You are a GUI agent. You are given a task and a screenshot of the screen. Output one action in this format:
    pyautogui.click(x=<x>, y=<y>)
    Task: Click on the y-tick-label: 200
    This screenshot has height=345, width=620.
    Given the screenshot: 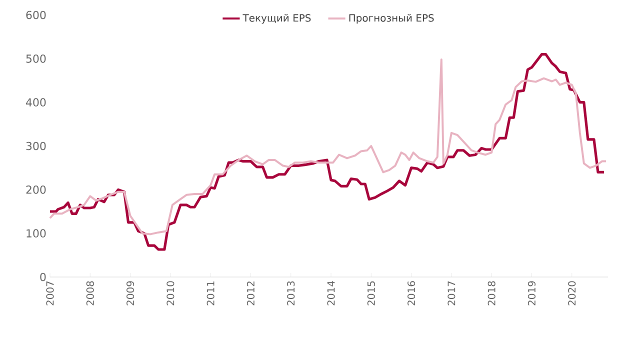 What is the action you would take?
    pyautogui.click(x=36, y=190)
    